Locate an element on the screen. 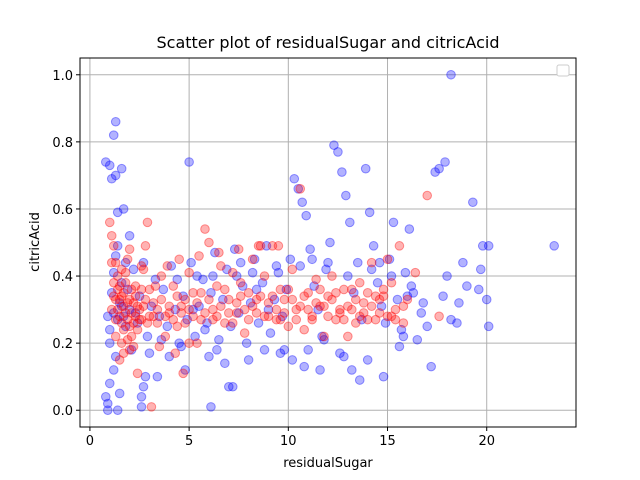 The height and width of the screenshot is (480, 640). x-tick-label: 20 is located at coordinates (486, 441).